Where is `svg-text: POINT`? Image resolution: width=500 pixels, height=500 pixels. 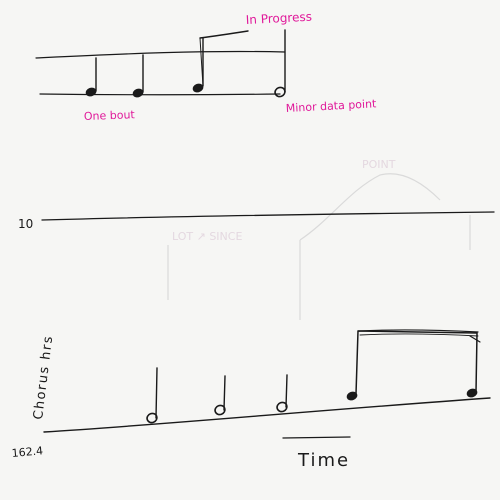 svg-text: POINT is located at coordinates (379, 164).